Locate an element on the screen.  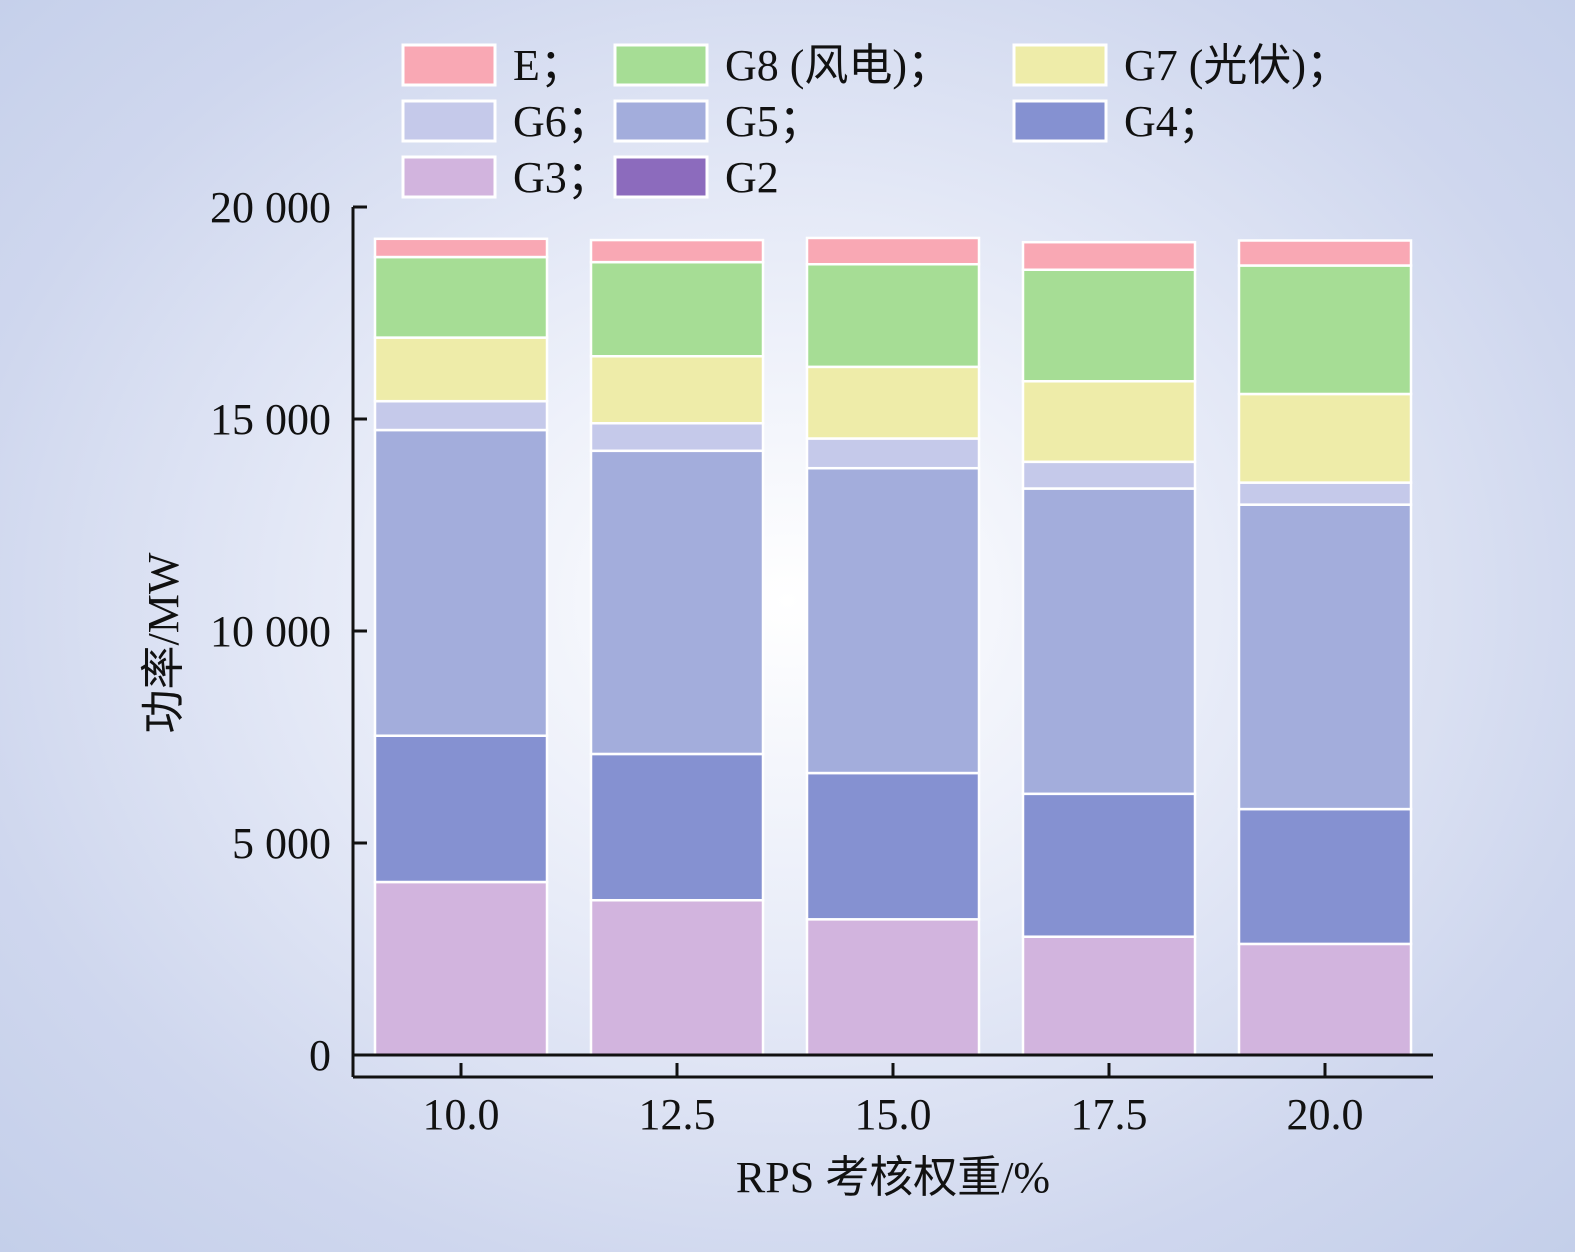
x-tick-label: 17.5 is located at coordinates (1109, 1114).